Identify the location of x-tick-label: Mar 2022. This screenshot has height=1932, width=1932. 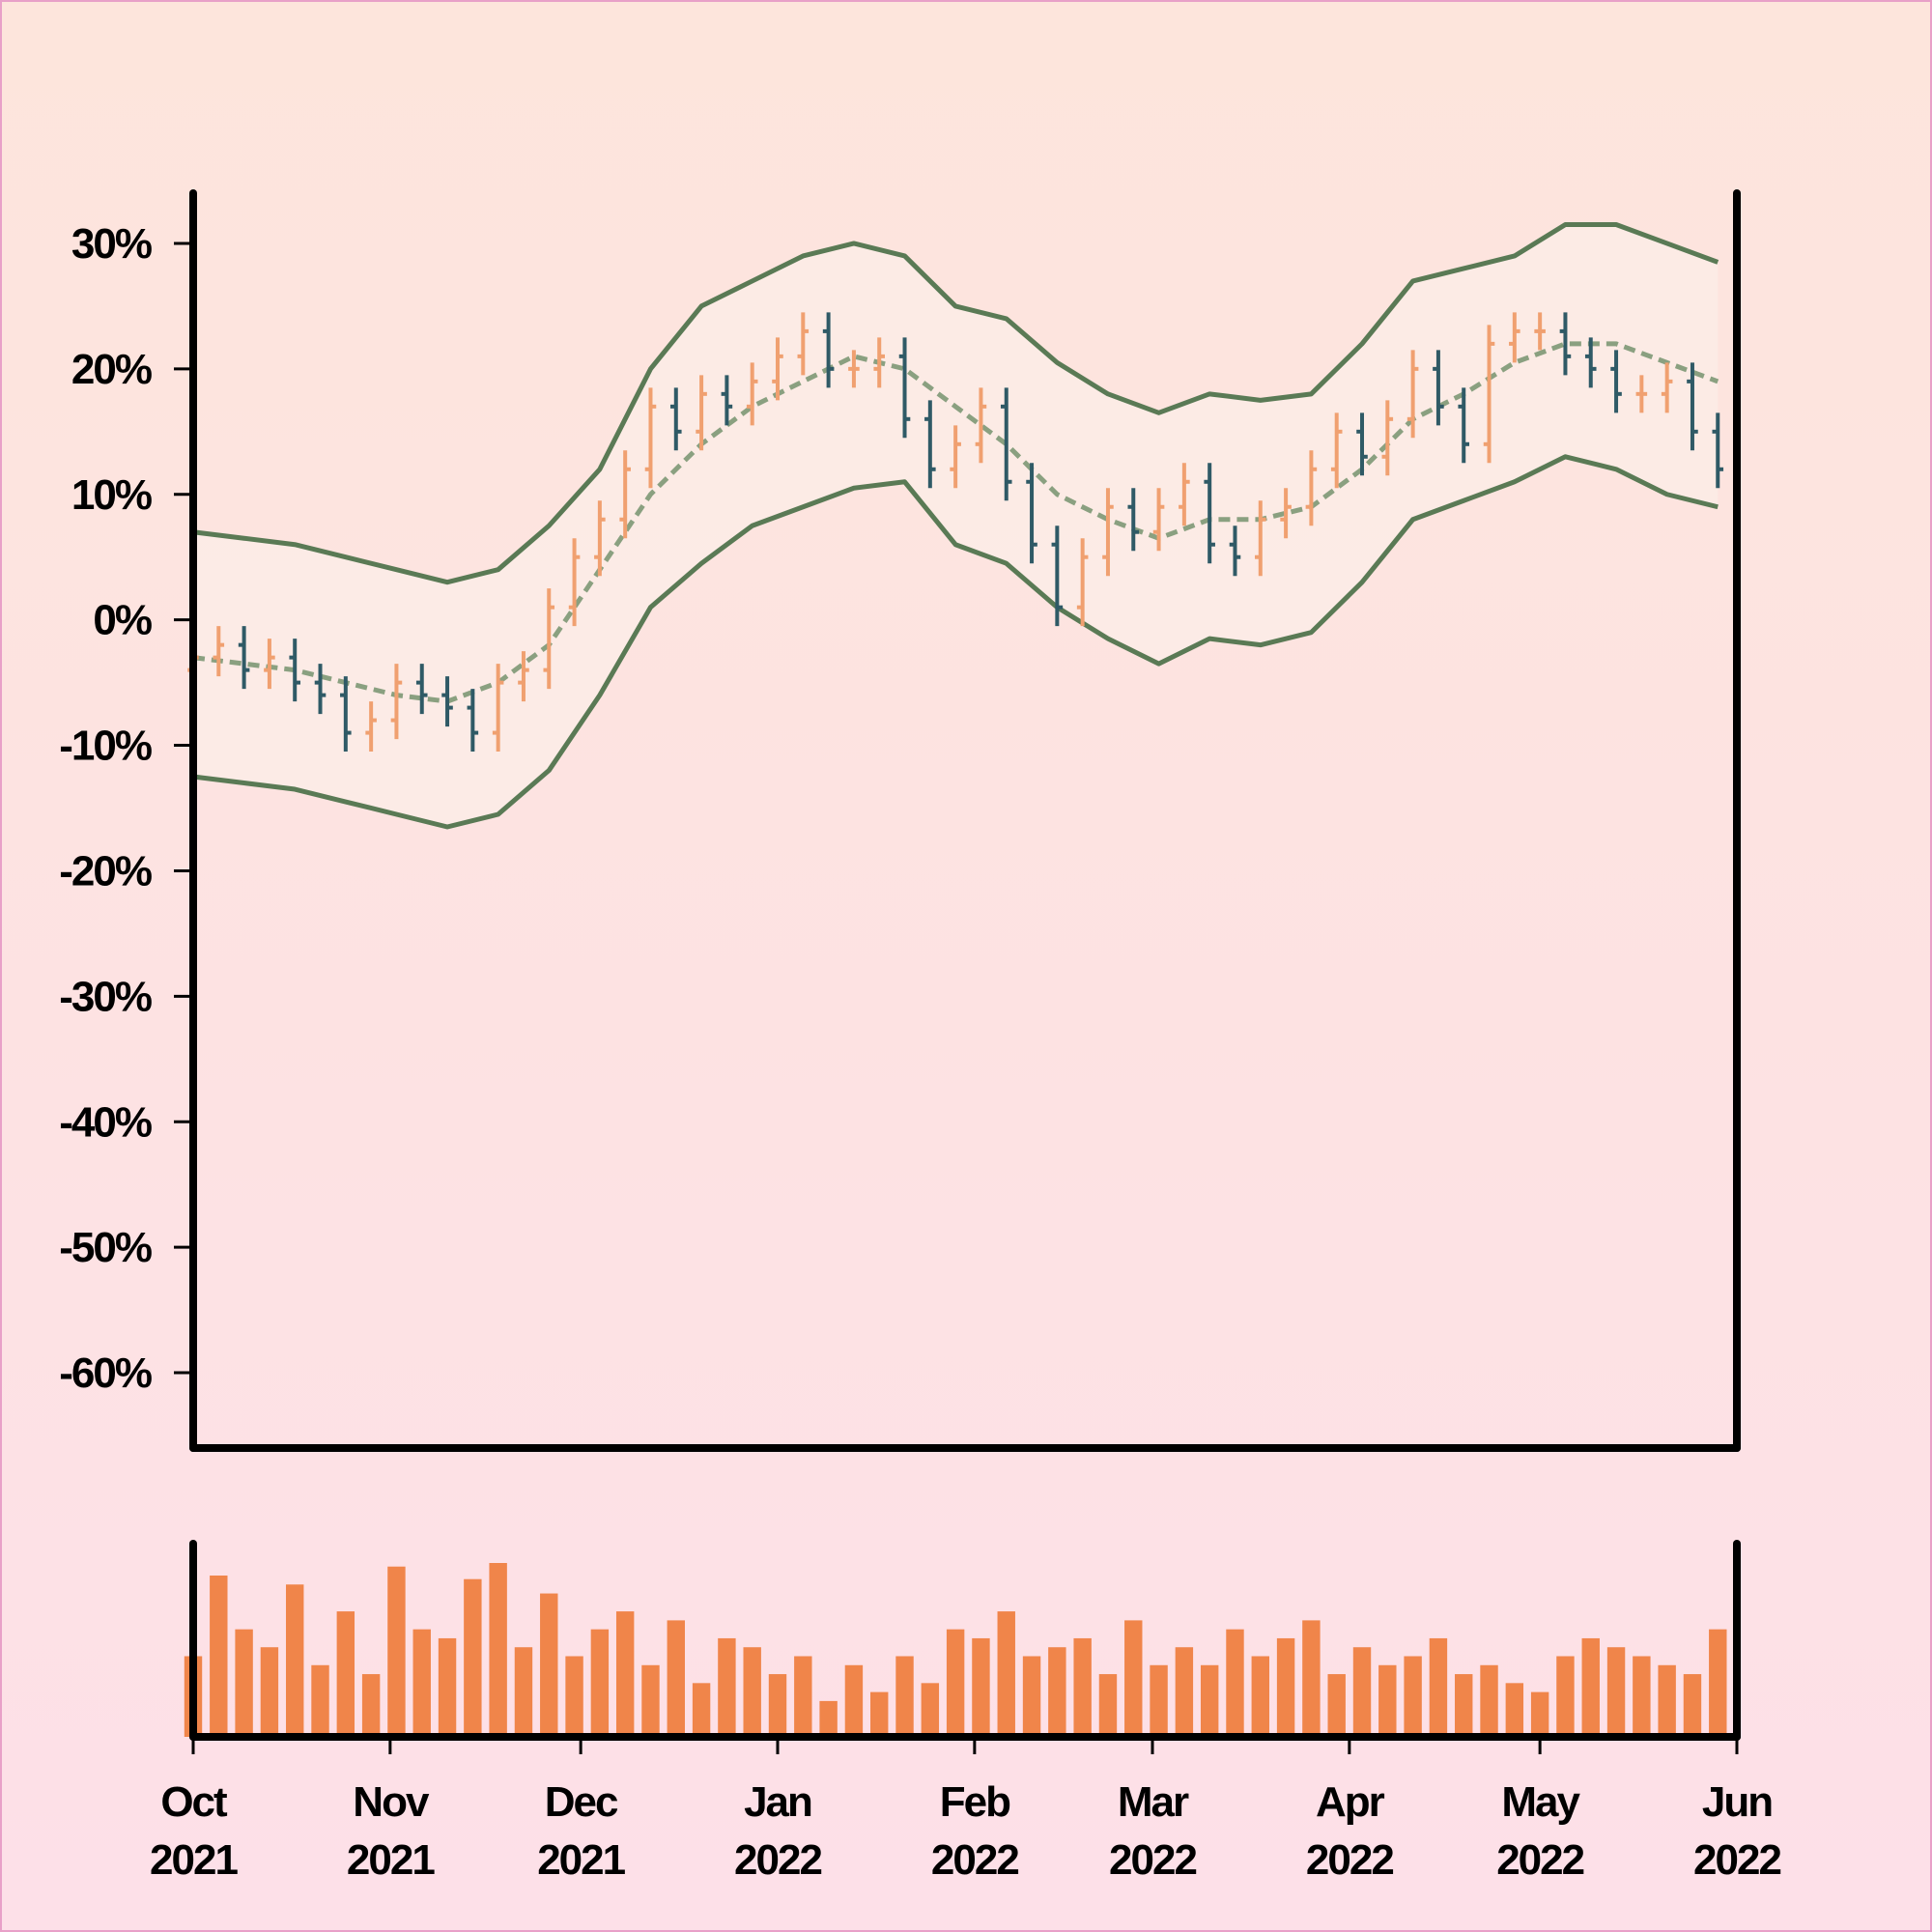
(1152, 1831).